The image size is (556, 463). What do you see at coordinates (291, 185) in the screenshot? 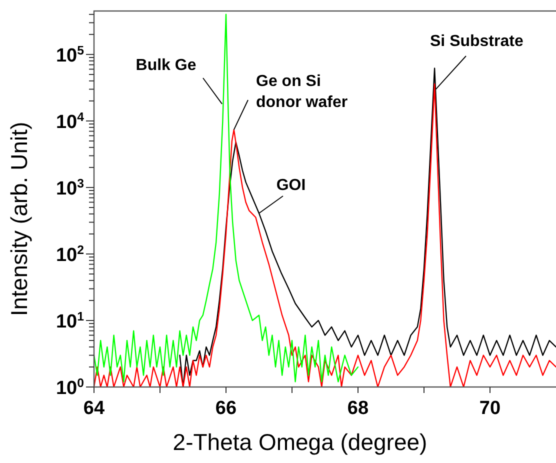
I see `annotation: GOI` at bounding box center [291, 185].